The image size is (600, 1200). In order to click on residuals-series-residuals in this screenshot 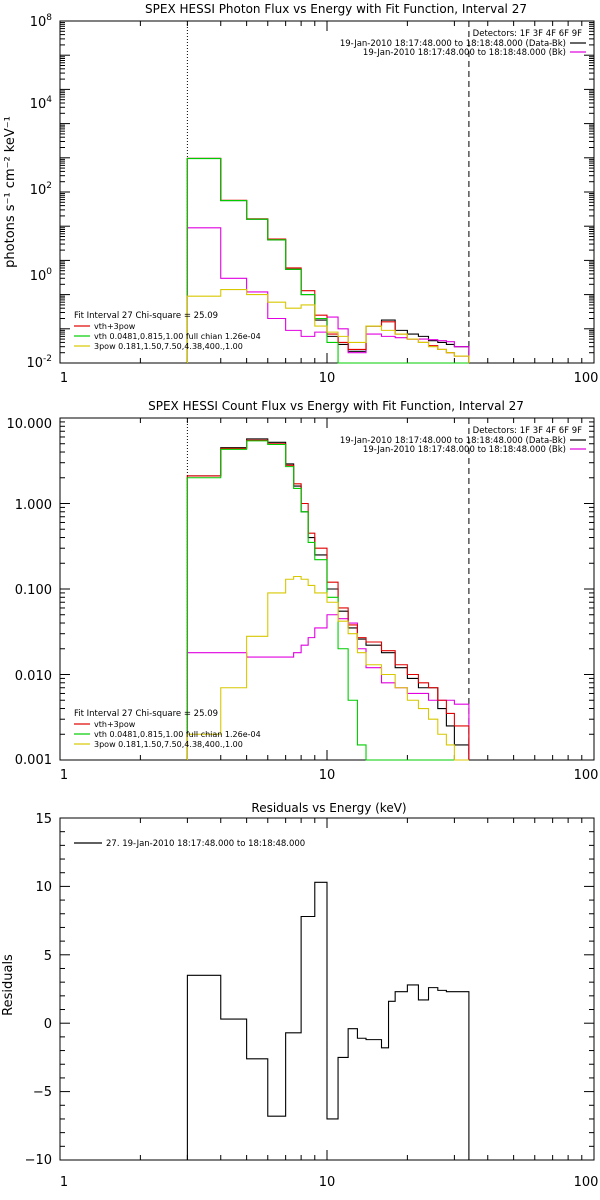, I will do `click(328, 1020)`.